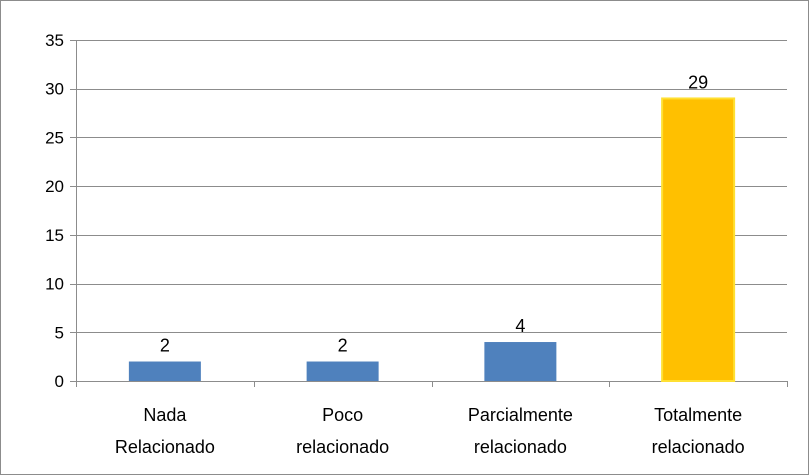 Image resolution: width=809 pixels, height=476 pixels. I want to click on category-label: Totalmente, so click(698, 415).